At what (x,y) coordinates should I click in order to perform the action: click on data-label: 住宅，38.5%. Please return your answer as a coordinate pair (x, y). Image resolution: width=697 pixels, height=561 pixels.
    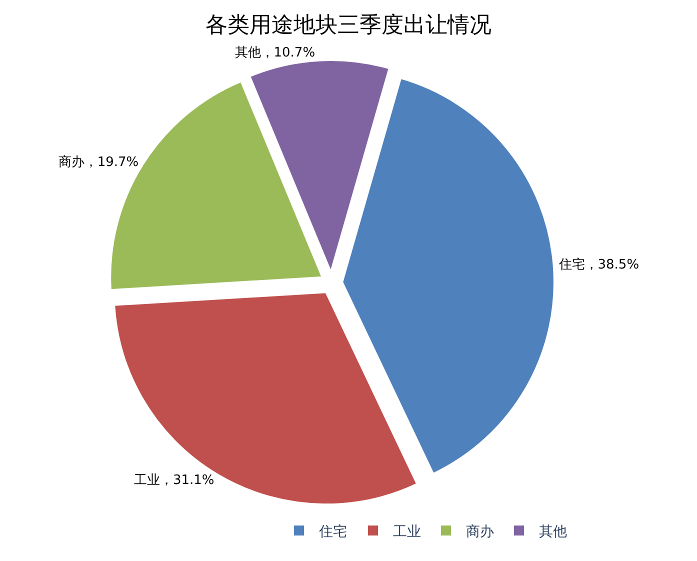
    Looking at the image, I should click on (599, 264).